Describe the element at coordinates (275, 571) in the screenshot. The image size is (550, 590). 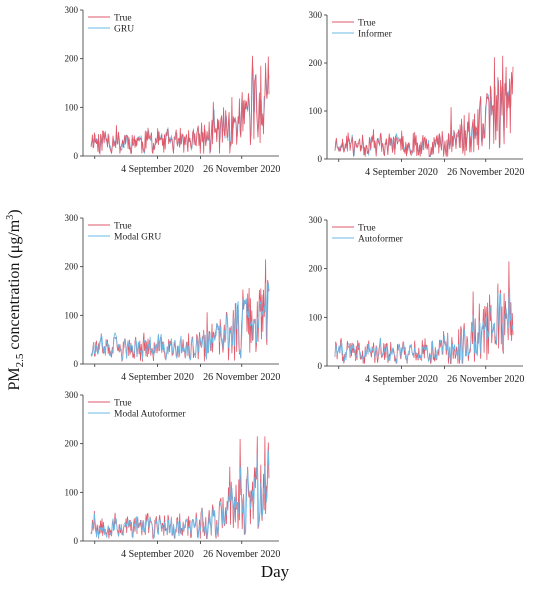
I see `x-axis-label: Day` at that location.